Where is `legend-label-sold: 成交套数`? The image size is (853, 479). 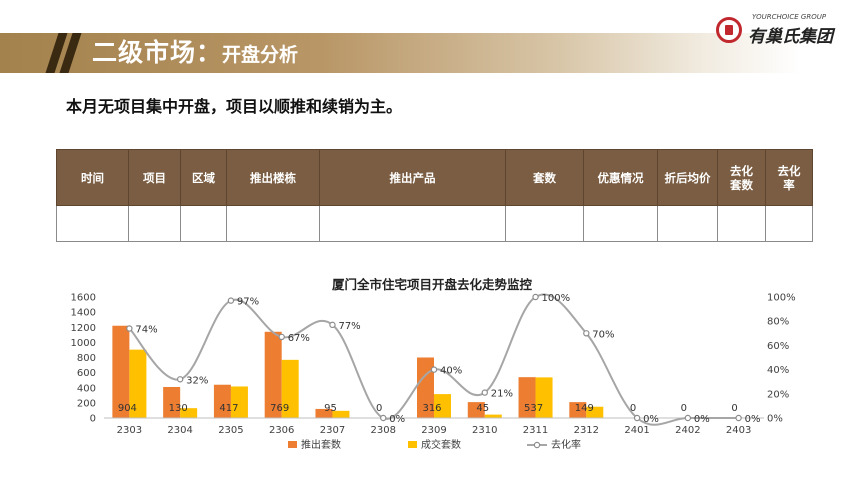
legend-label-sold: 成交套数 is located at coordinates (441, 444).